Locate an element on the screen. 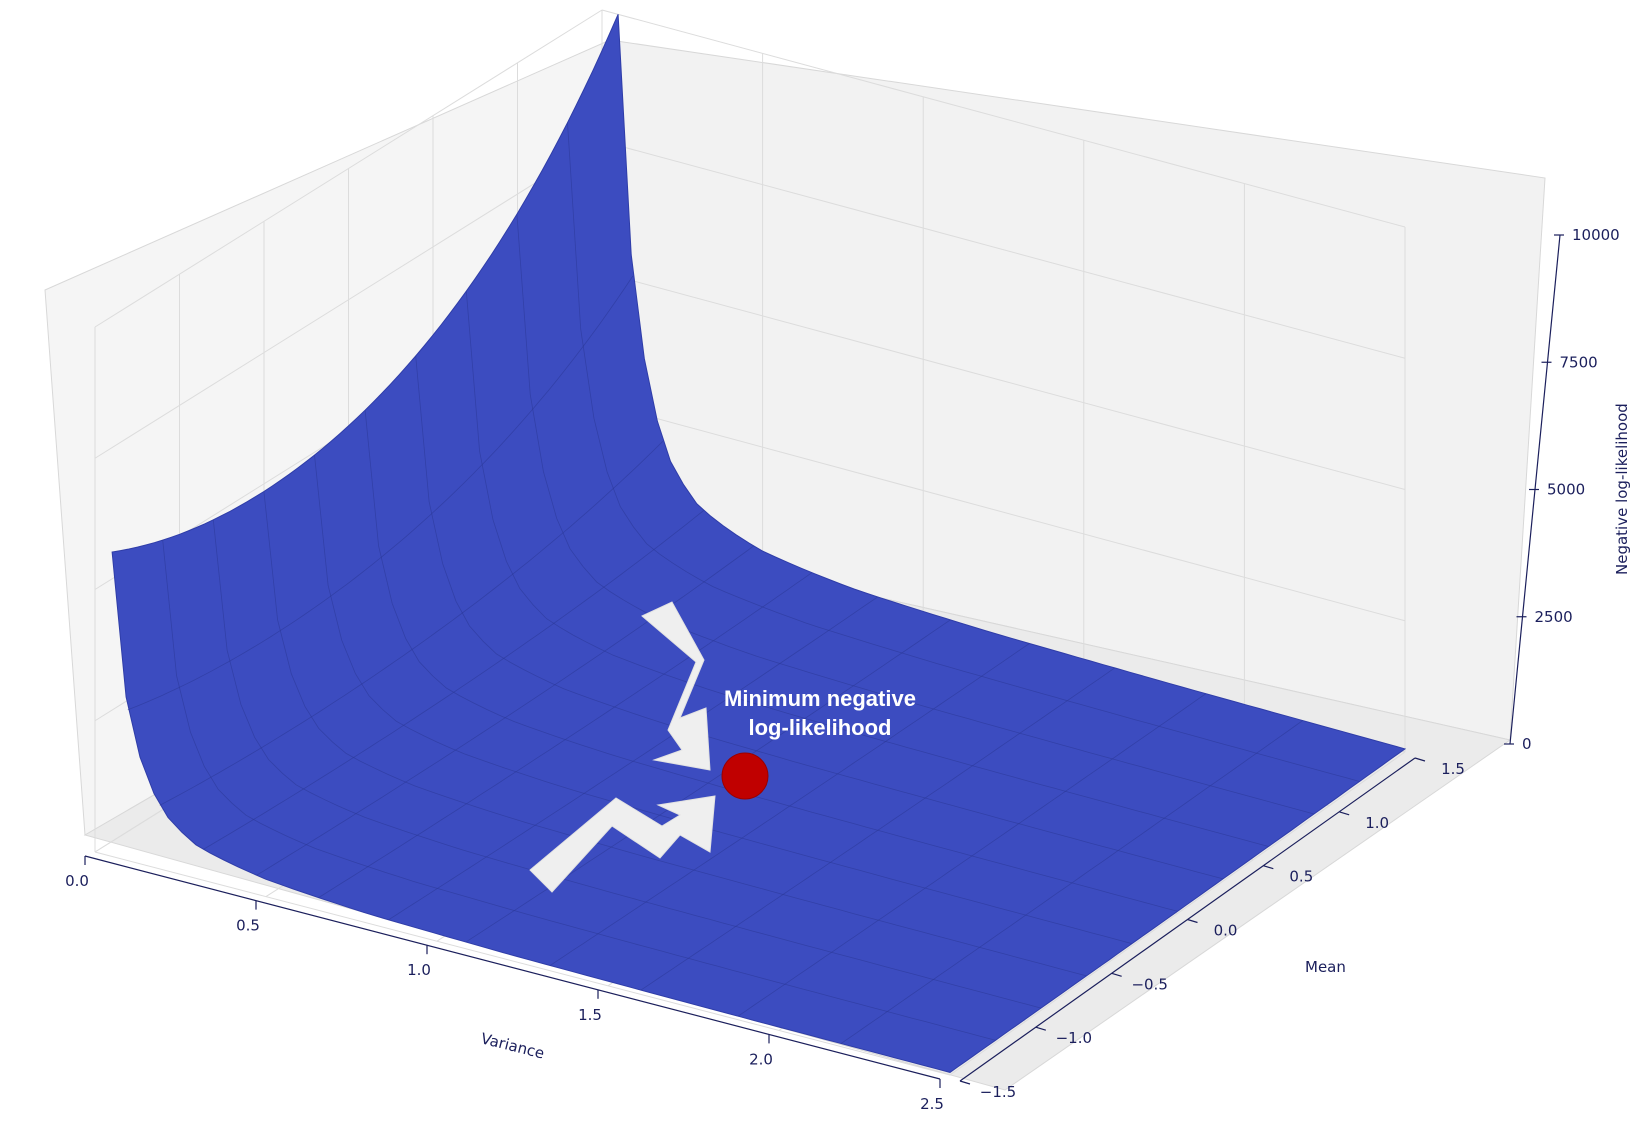 The width and height of the screenshot is (1650, 1139). y-tick-label: −1.0 is located at coordinates (1074, 1038).